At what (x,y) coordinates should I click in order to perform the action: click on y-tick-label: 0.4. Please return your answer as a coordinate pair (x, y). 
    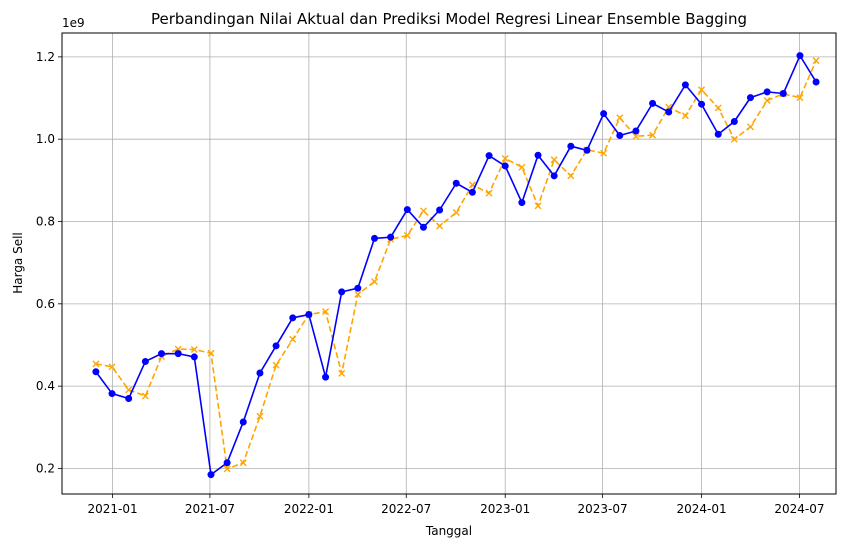
    Looking at the image, I should click on (45, 386).